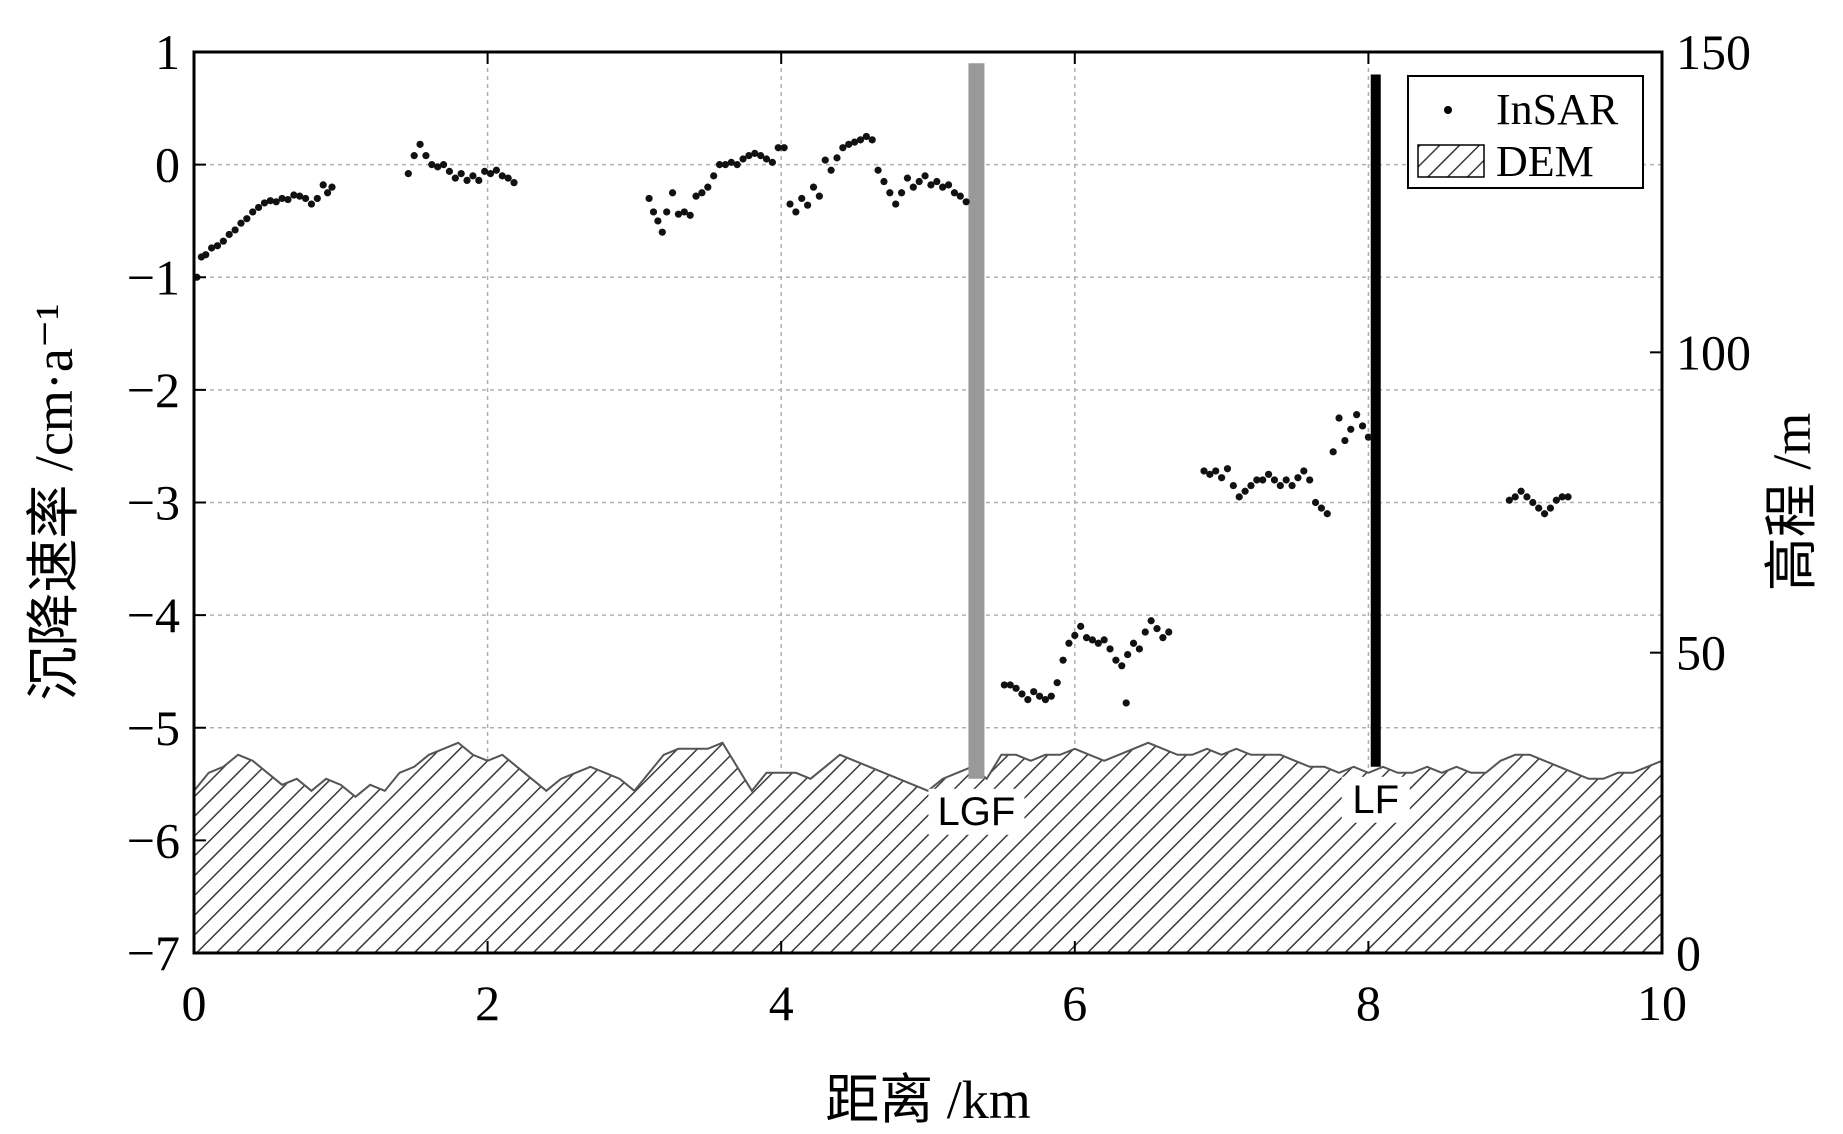  I want to click on dem-profile-line, so click(928, 770).